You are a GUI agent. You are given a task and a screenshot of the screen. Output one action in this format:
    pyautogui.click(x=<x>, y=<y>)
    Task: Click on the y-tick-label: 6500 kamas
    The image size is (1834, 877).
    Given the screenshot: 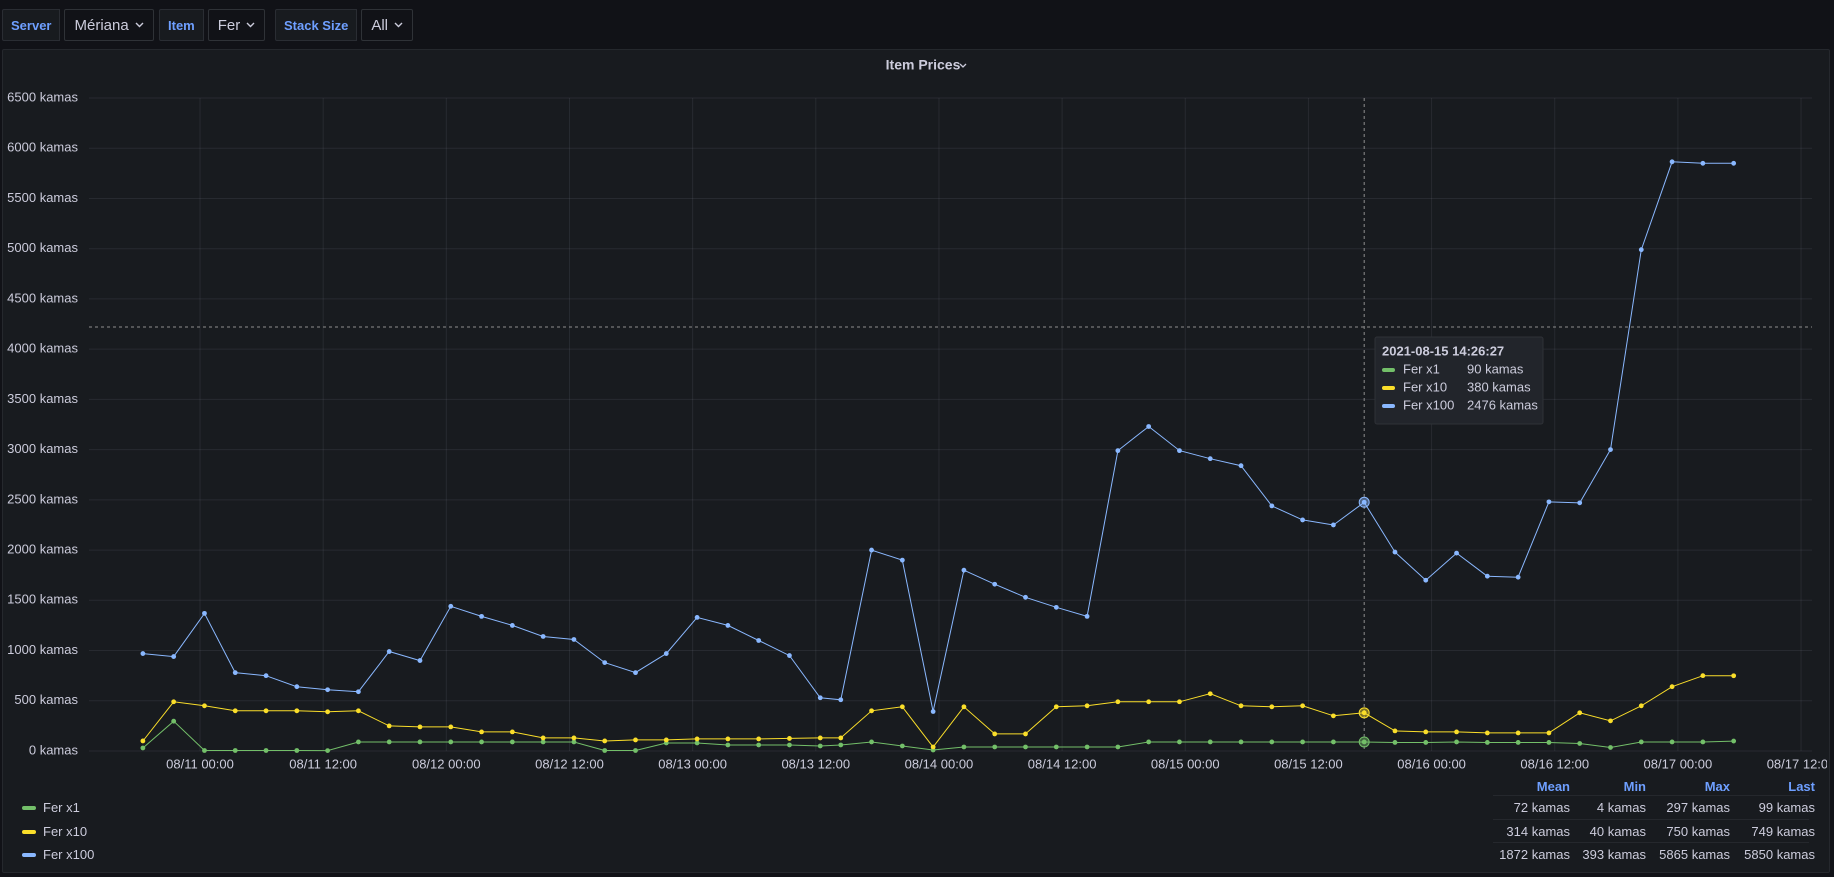 What is the action you would take?
    pyautogui.click(x=42, y=96)
    